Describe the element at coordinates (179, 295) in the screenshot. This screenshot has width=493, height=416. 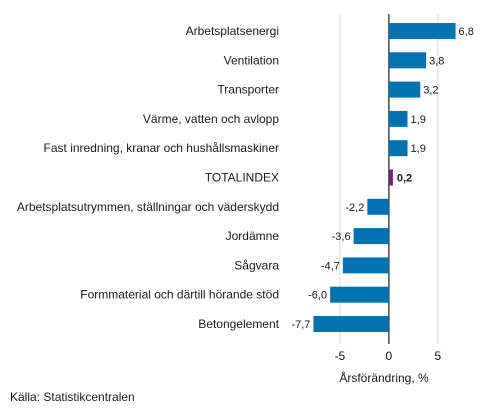
I see `category-label: Formmaterial och därtill hörande stöd` at that location.